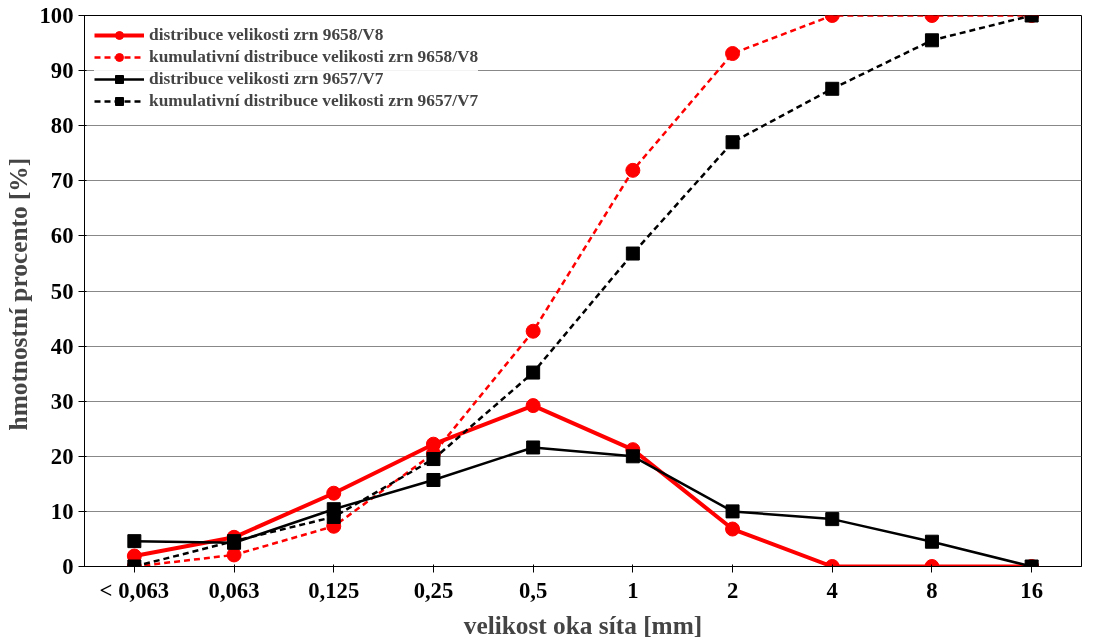 The image size is (1111, 641). Describe the element at coordinates (266, 35) in the screenshot. I see `legend-label: distribuce velikosti zrn 9658/V8` at that location.